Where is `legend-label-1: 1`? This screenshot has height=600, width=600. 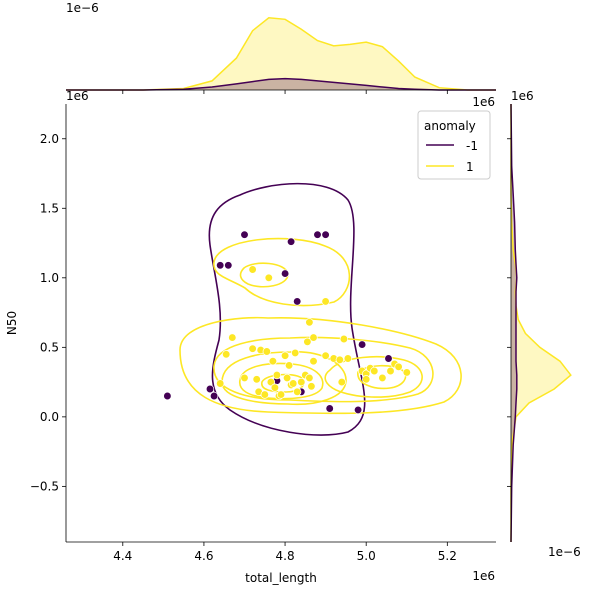 legend-label-1: 1 is located at coordinates (470, 167).